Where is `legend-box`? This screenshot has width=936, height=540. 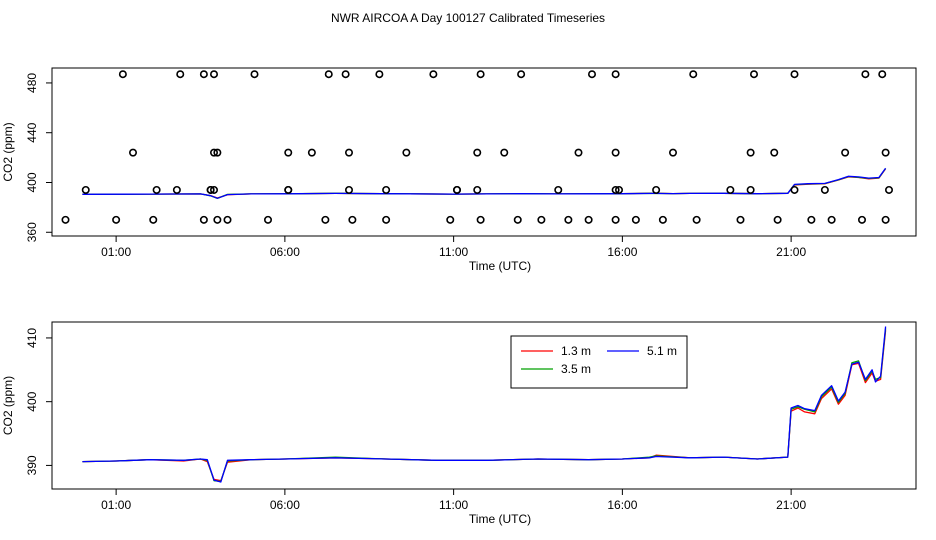 legend-box is located at coordinates (599, 362).